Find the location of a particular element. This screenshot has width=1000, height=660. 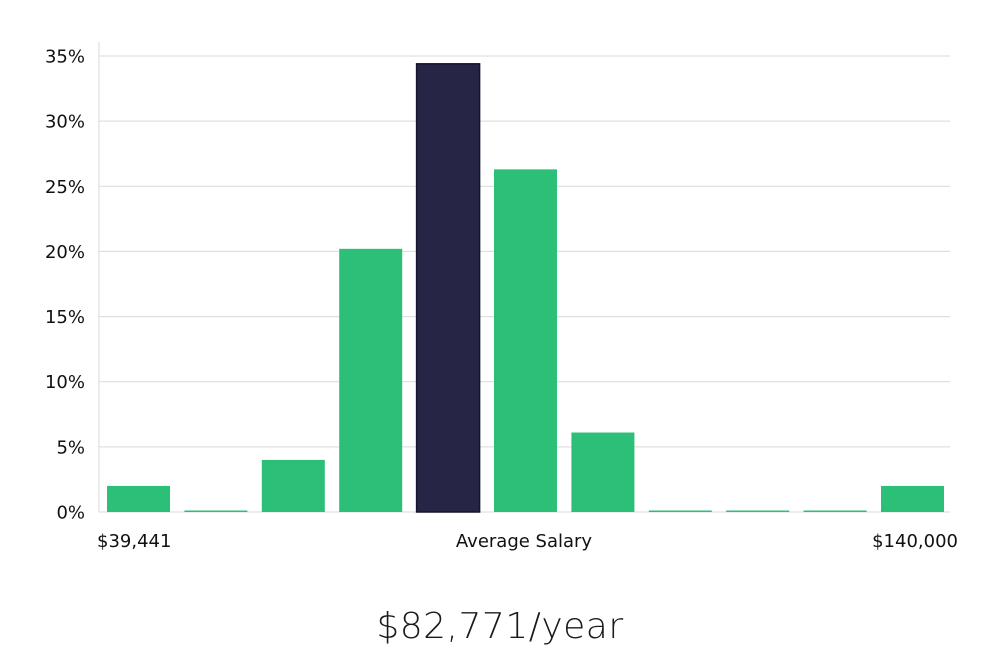

y-axis: 0% 5% 10% 15% 20% 25% 30% 35% is located at coordinates (65, 285).